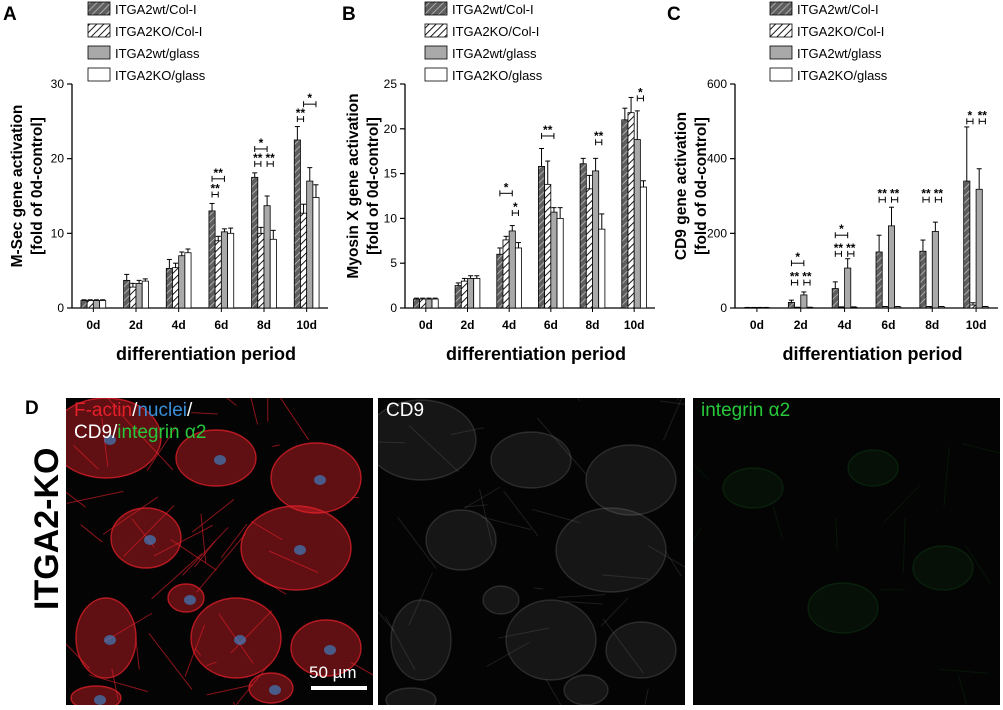  What do you see at coordinates (135, 410) in the screenshot?
I see `label-sep-1: /` at bounding box center [135, 410].